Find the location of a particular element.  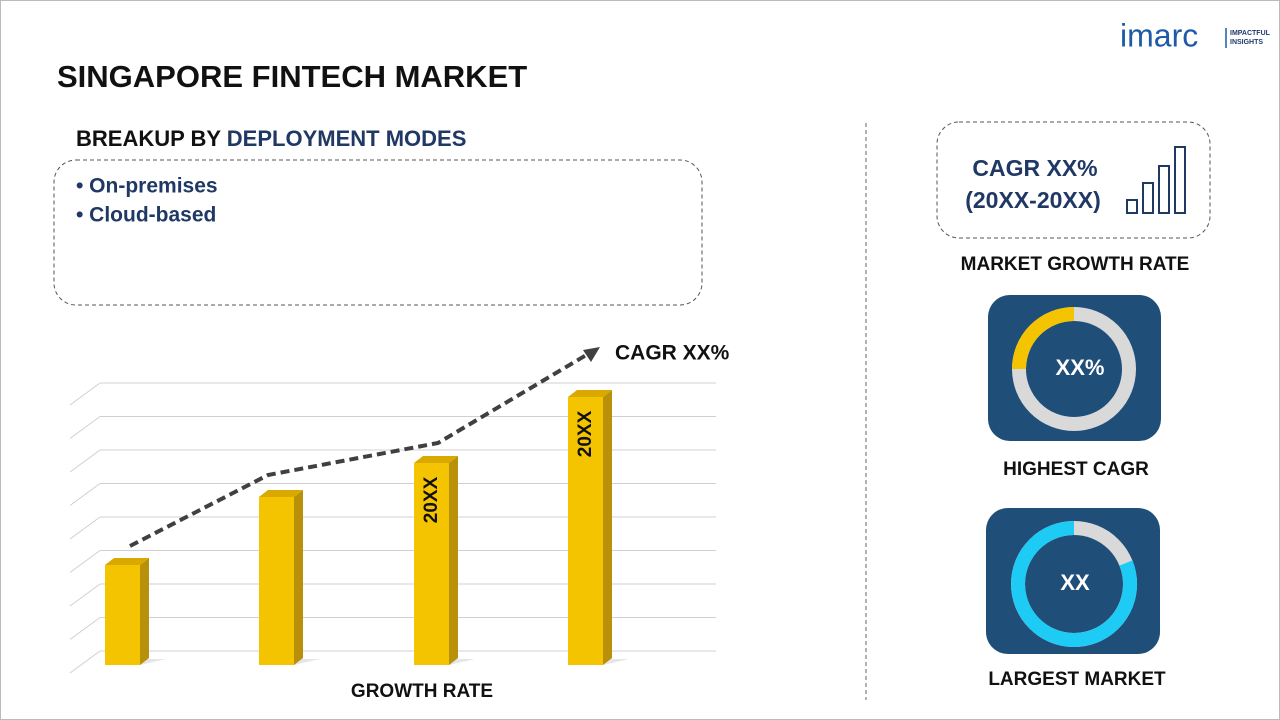

breakup-item: • On-premises is located at coordinates (147, 186).